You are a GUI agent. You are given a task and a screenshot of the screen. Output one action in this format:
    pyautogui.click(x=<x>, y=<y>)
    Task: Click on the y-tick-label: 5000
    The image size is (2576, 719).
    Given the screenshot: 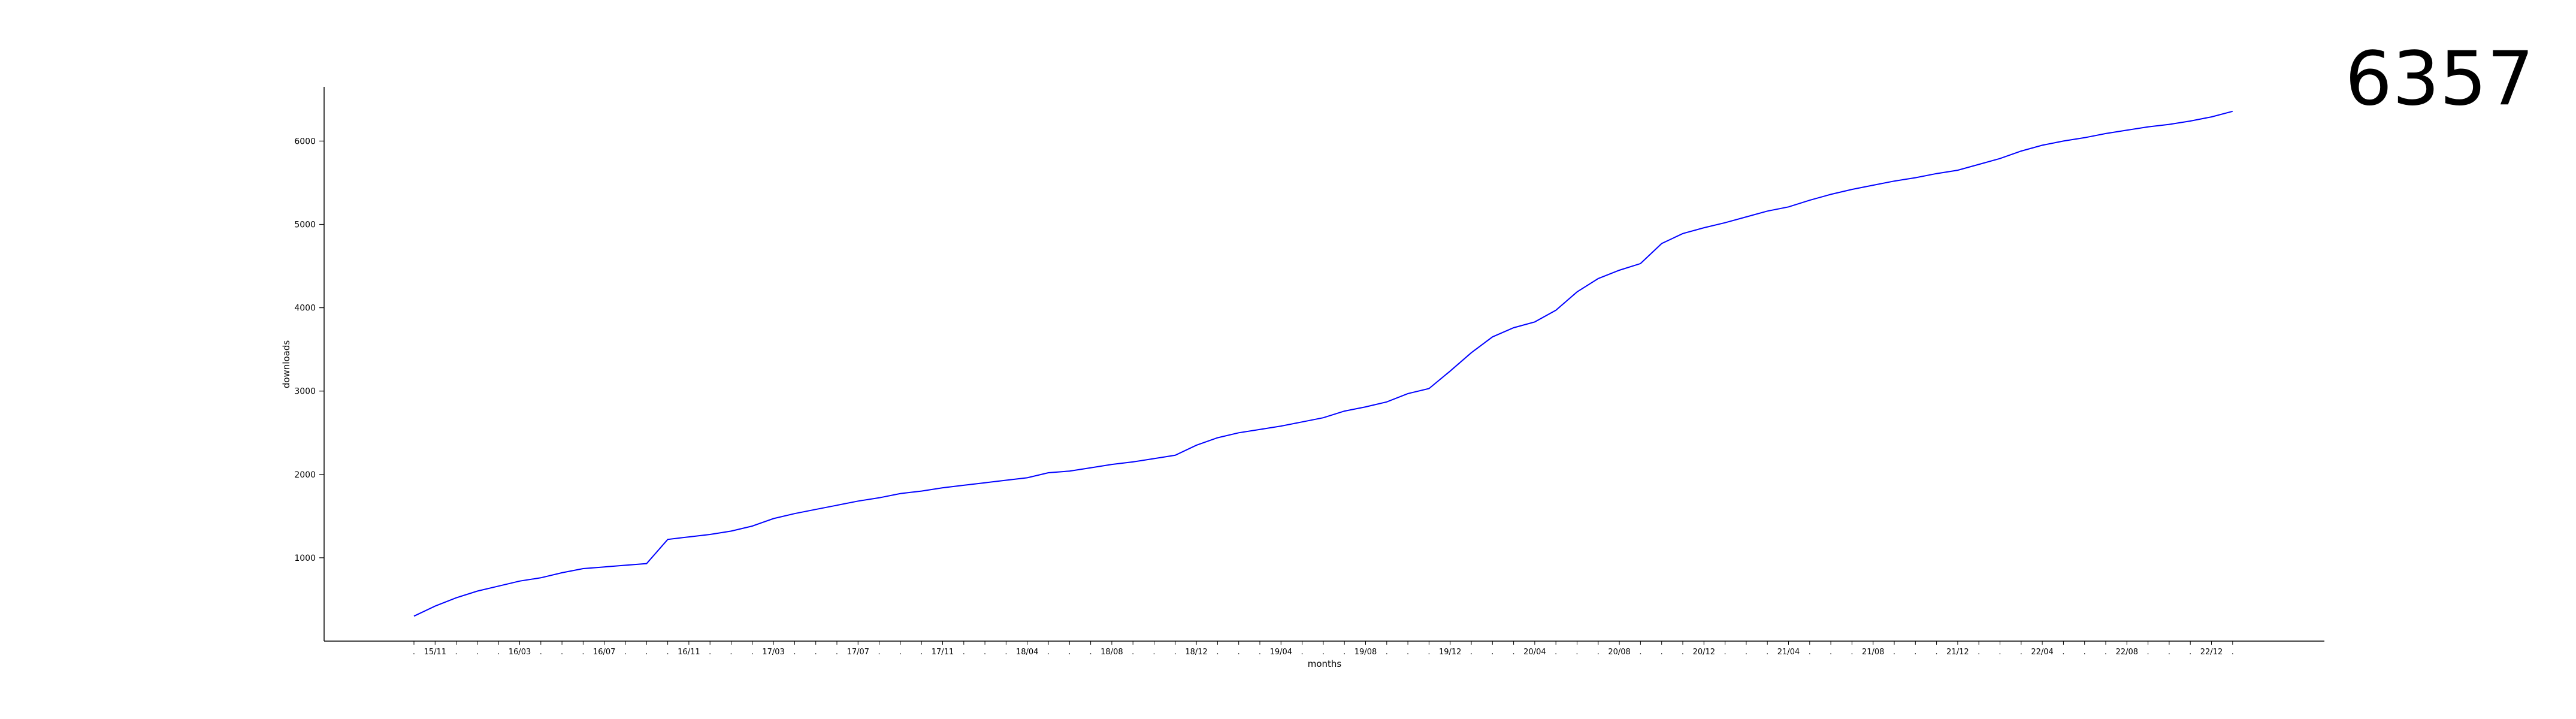 What is the action you would take?
    pyautogui.click(x=305, y=225)
    